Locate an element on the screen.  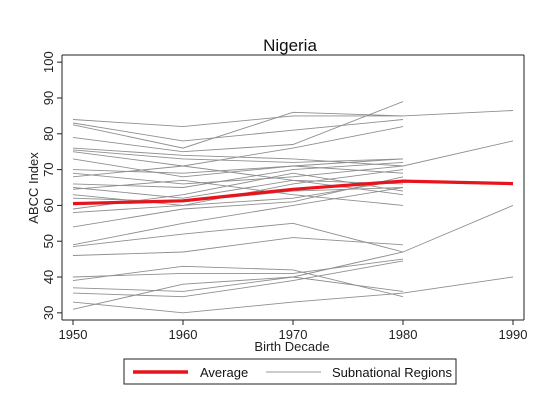
average-layer is located at coordinates (293, 192).